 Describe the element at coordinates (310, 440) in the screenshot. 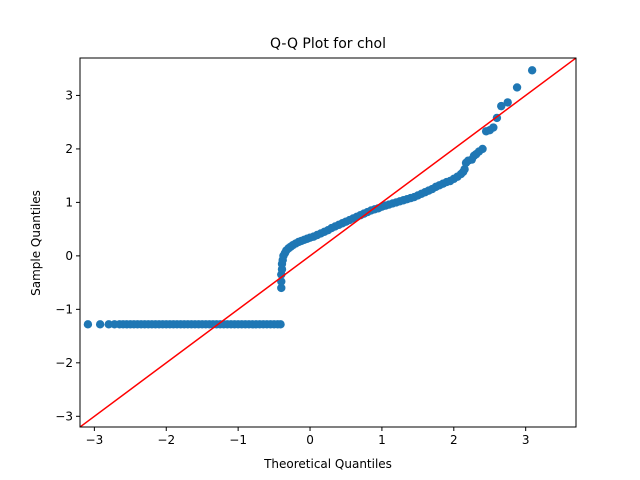

I see `x-tick-label: 0` at that location.